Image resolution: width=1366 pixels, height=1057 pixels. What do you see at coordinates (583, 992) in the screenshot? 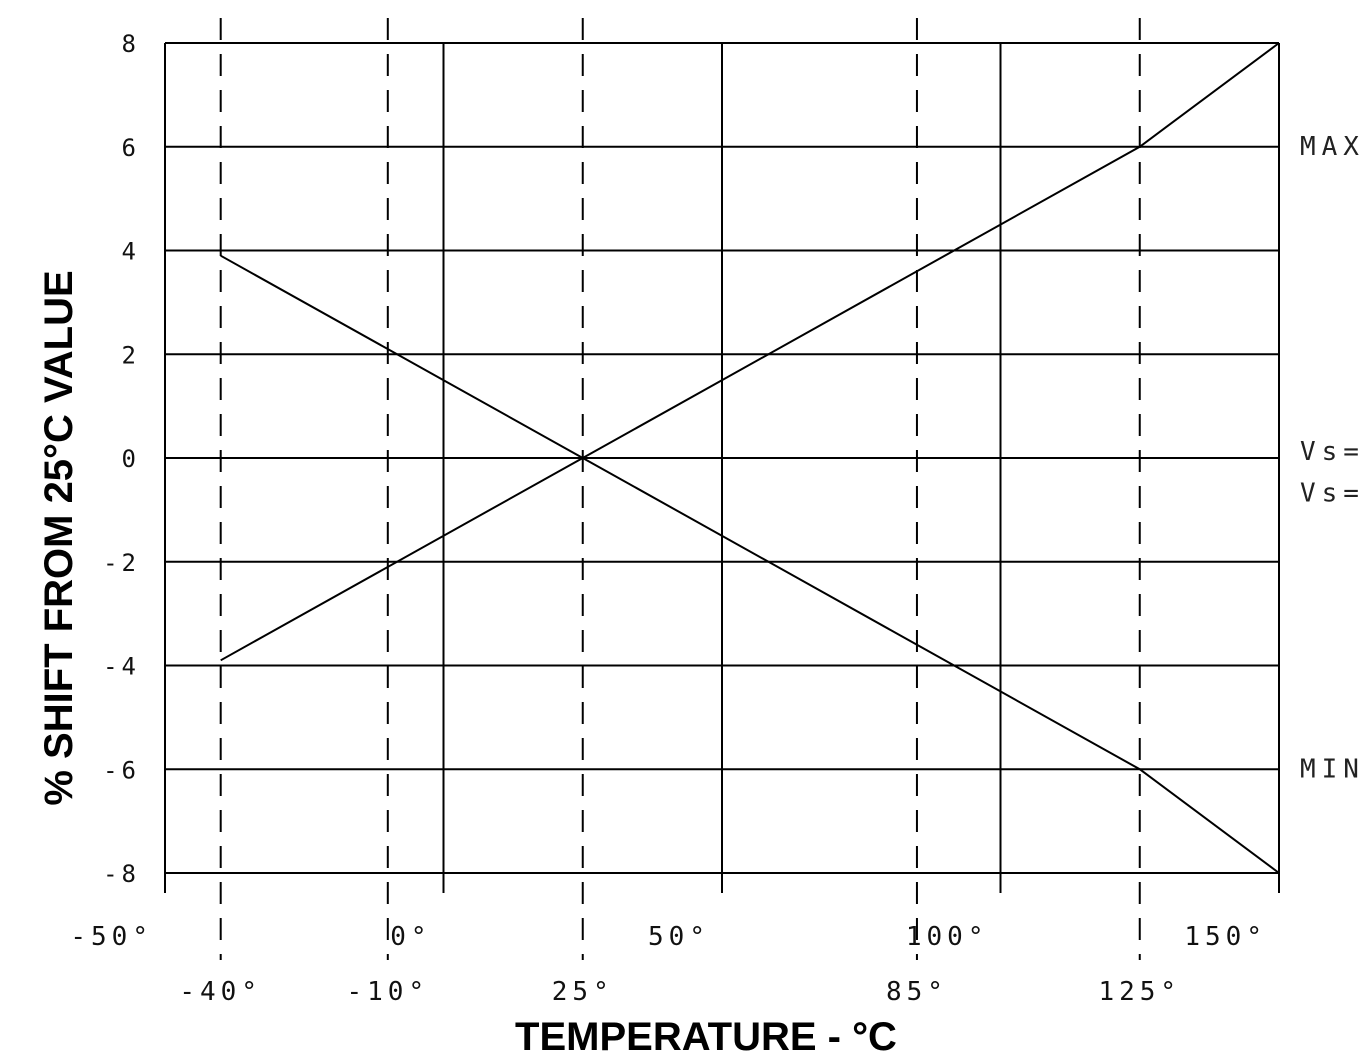
I see `x-dashed-tick-label: 25°` at bounding box center [583, 992].